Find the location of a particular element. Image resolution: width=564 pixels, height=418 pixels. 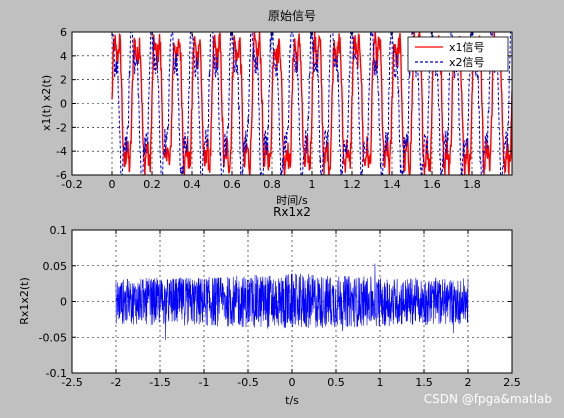

x-tick-label: 1.4 is located at coordinates (392, 184).